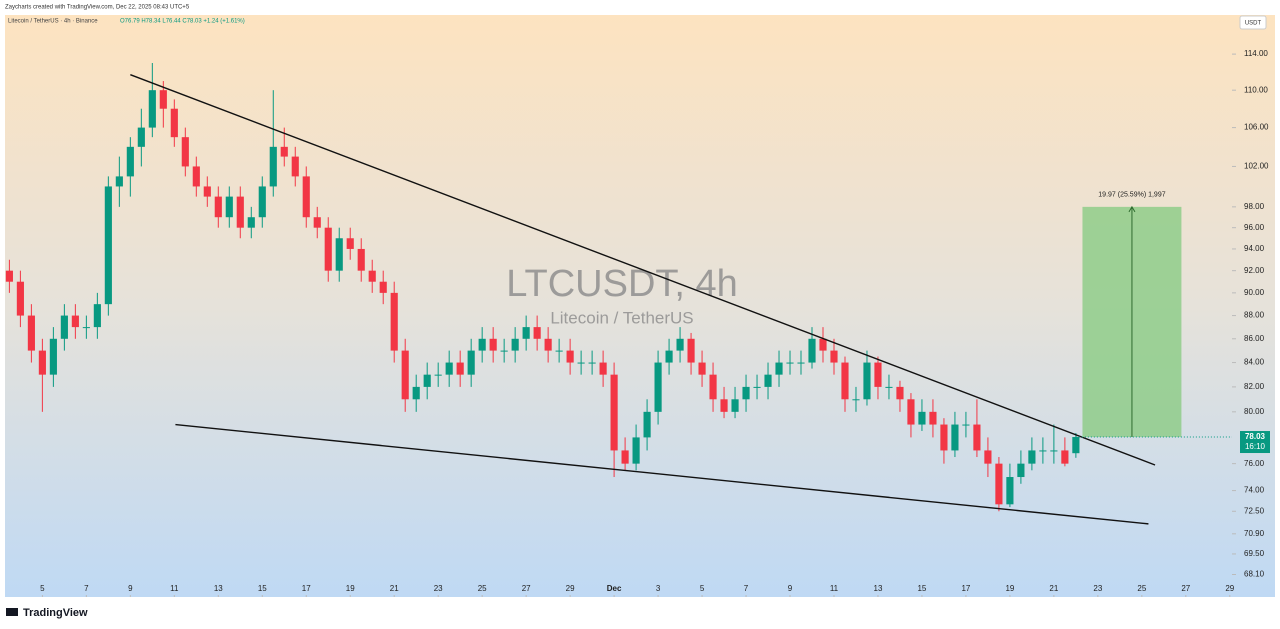 This screenshot has width=1280, height=629. What do you see at coordinates (1254, 227) in the screenshot?
I see `y-tick-label: 96.00` at bounding box center [1254, 227].